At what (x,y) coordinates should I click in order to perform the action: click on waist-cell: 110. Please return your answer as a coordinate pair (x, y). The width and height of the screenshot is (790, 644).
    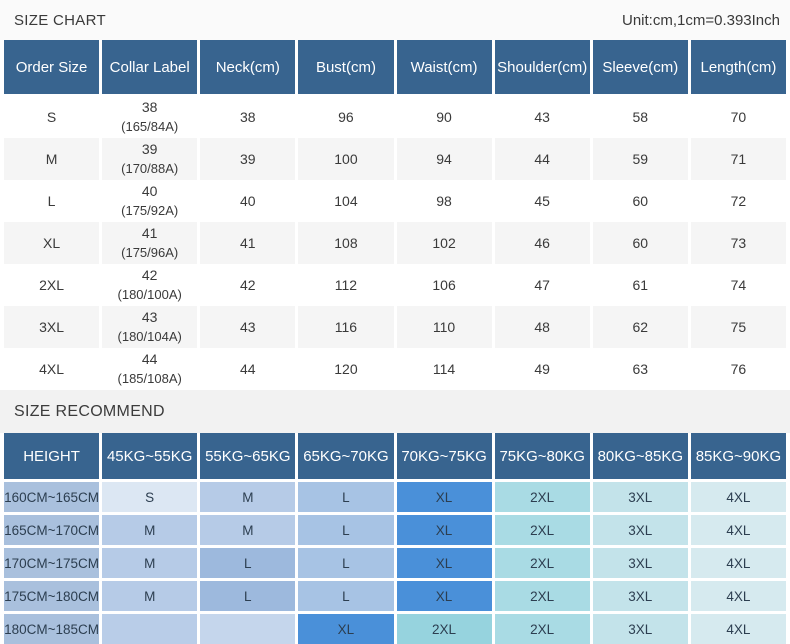
    Looking at the image, I should click on (444, 327).